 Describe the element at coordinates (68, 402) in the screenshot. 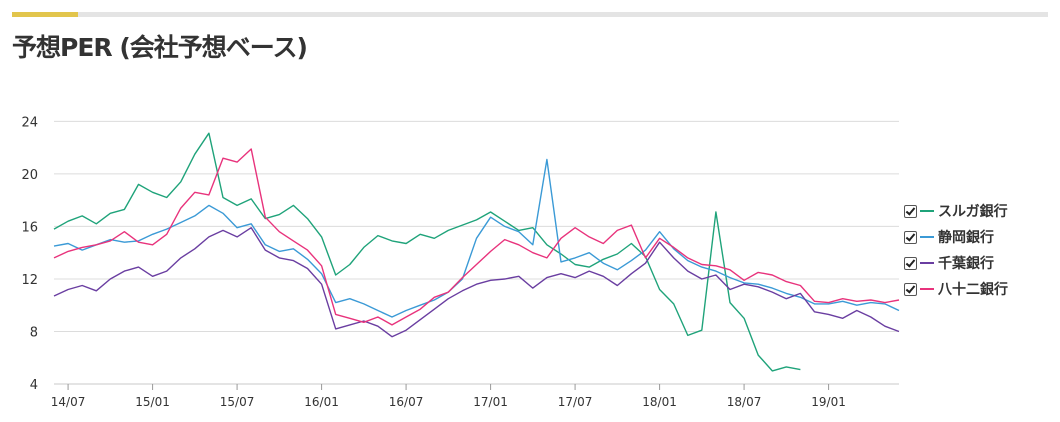

I see `x-tick-label: 14/07` at that location.